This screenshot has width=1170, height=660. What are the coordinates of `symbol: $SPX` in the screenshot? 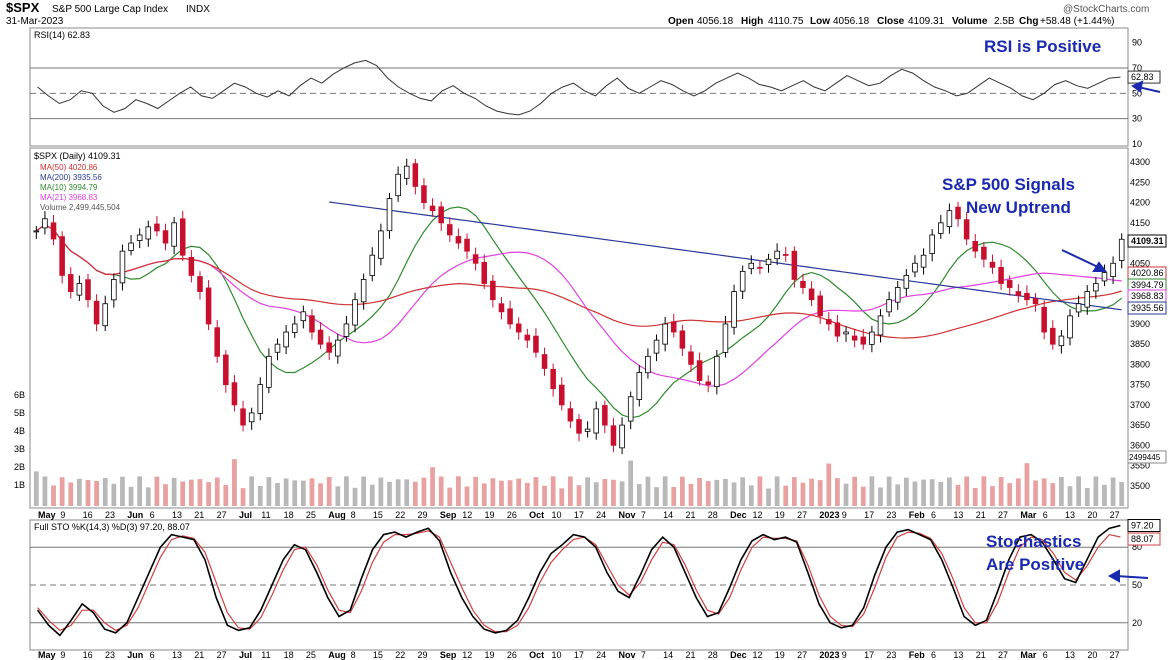 It's located at (23, 7).